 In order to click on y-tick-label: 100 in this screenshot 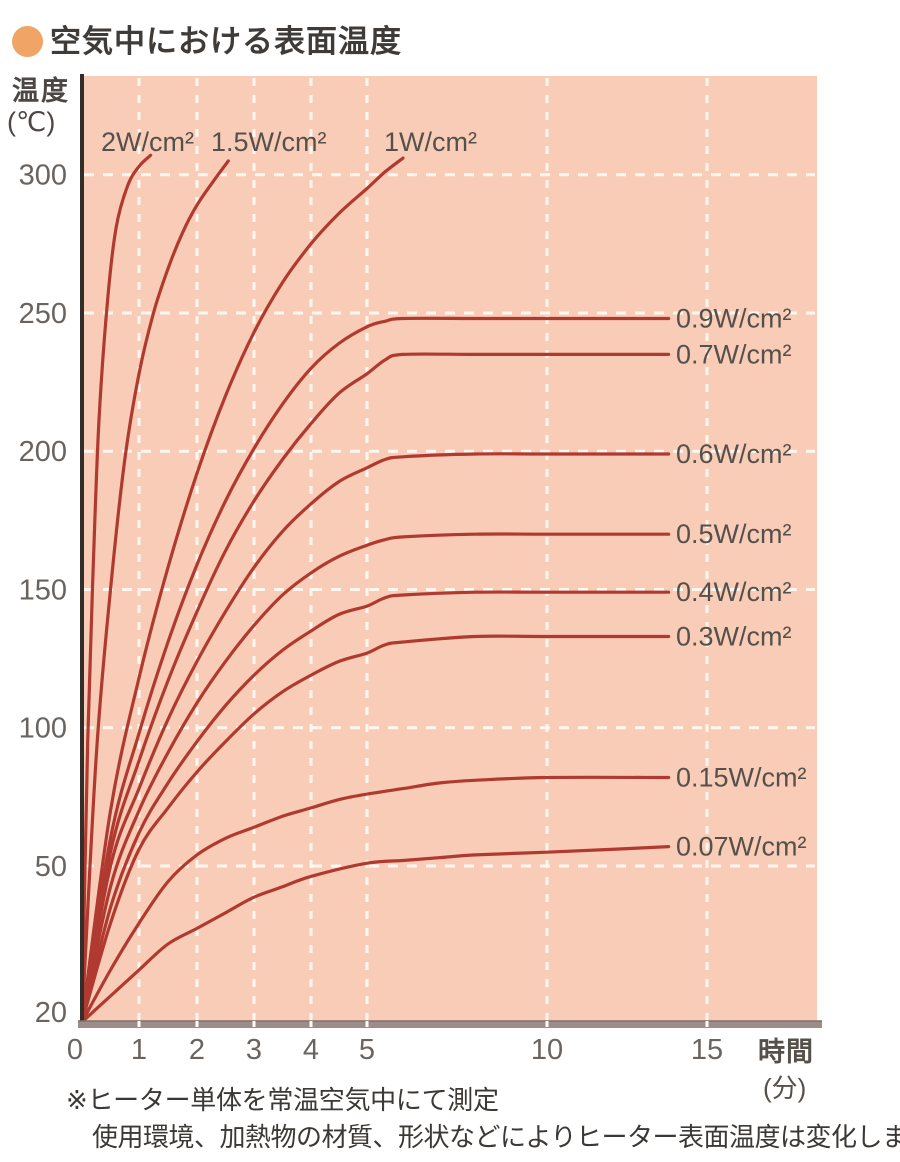, I will do `click(43, 729)`.